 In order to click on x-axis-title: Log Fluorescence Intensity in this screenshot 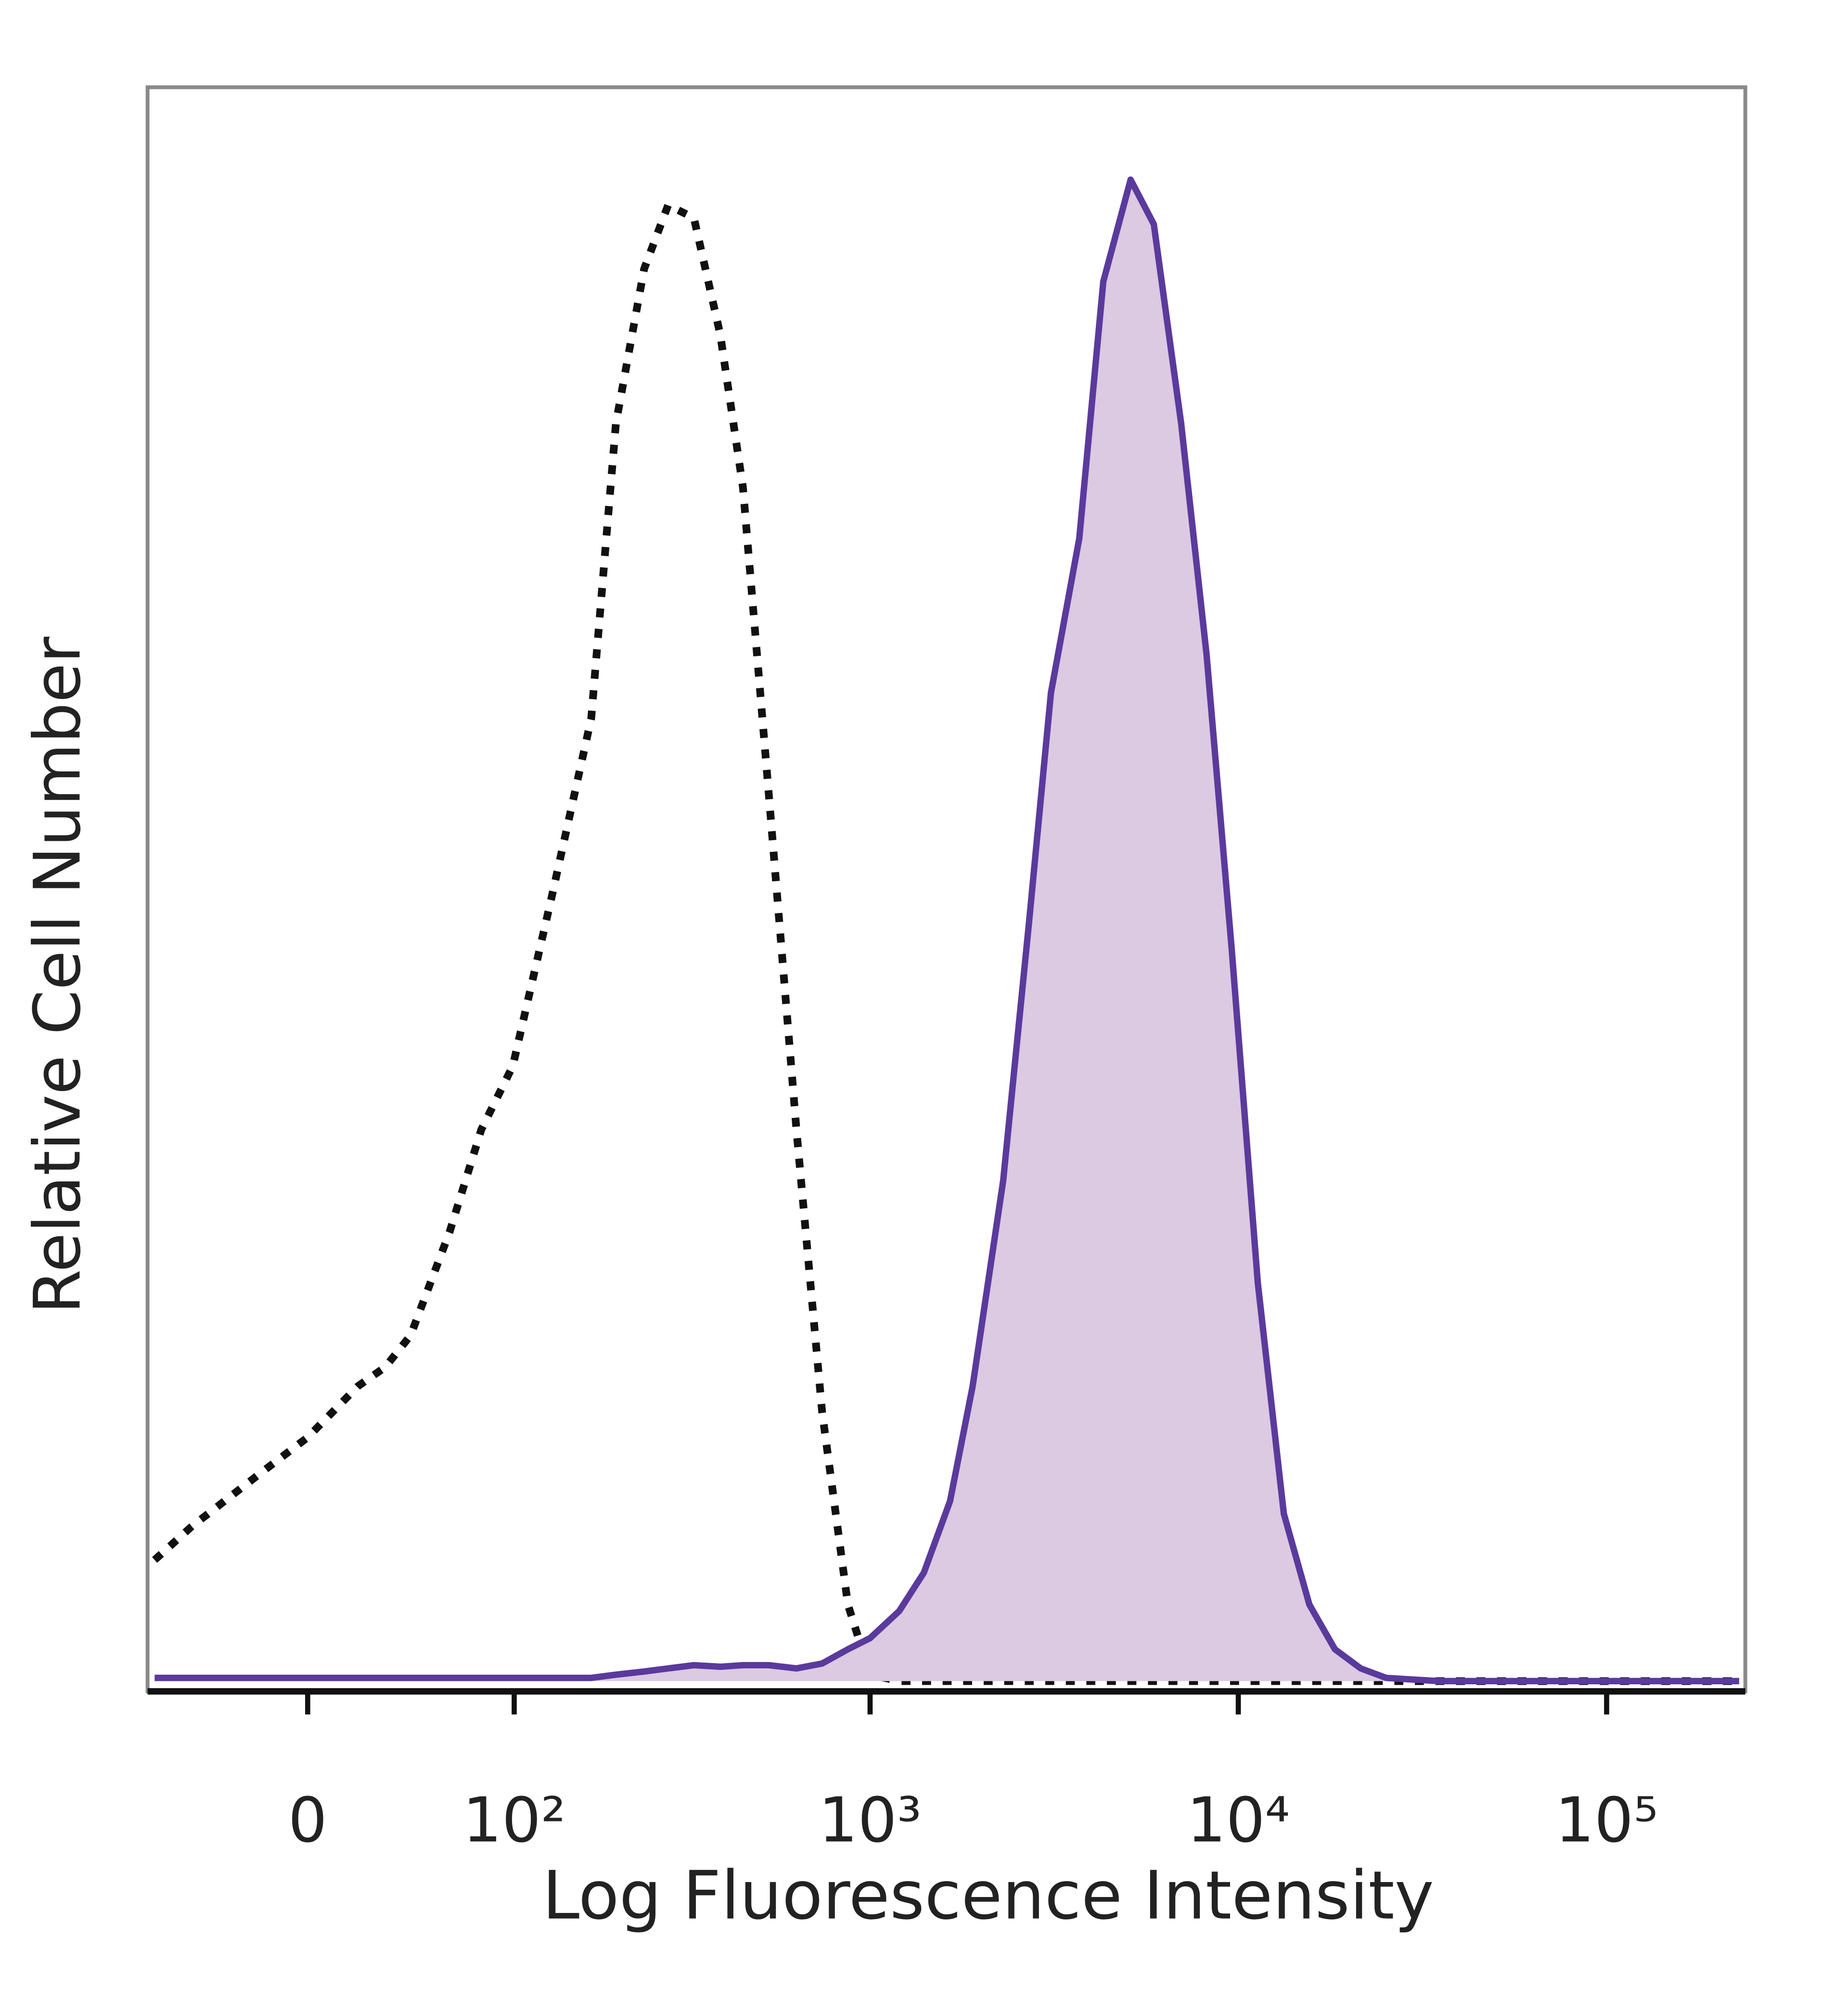, I will do `click(988, 1896)`.